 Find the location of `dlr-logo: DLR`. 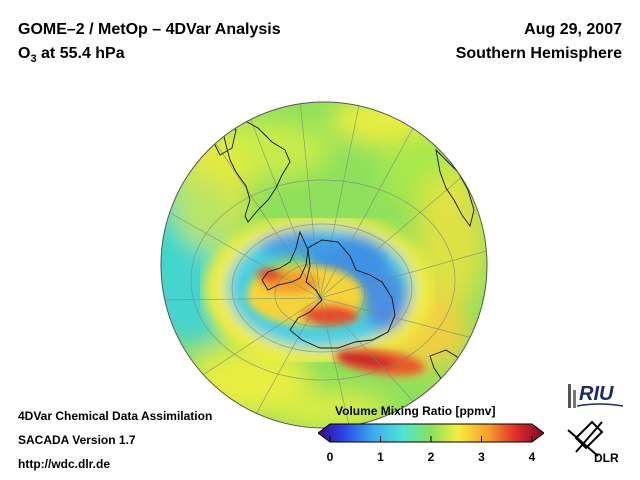

dlr-logo: DLR is located at coordinates (593, 442).